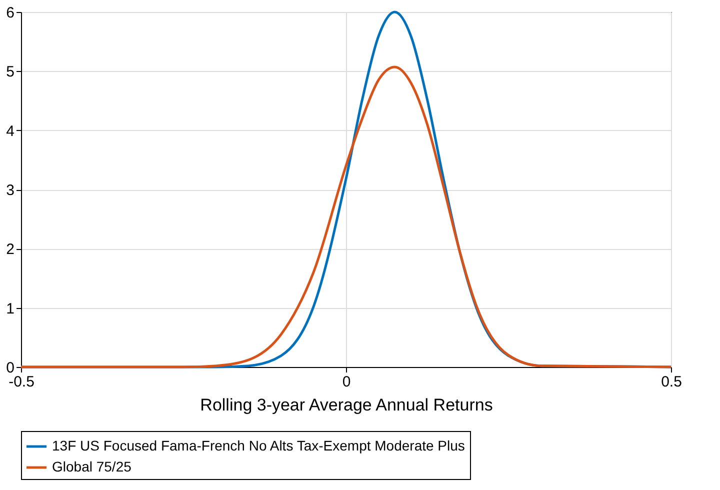  What do you see at coordinates (10, 72) in the screenshot?
I see `y-tick-label: 5` at bounding box center [10, 72].